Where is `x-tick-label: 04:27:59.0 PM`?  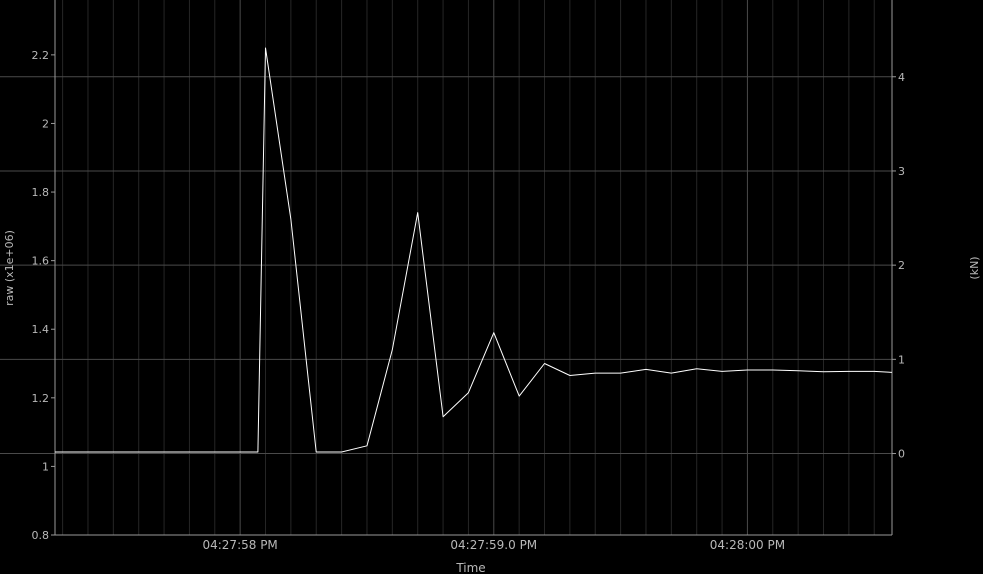
x-tick-label: 04:27:59.0 PM is located at coordinates (493, 545).